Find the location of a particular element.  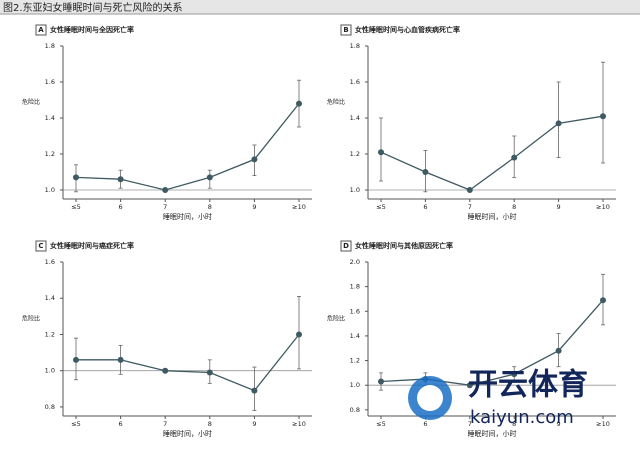

watermark-ball is located at coordinates (430, 398).